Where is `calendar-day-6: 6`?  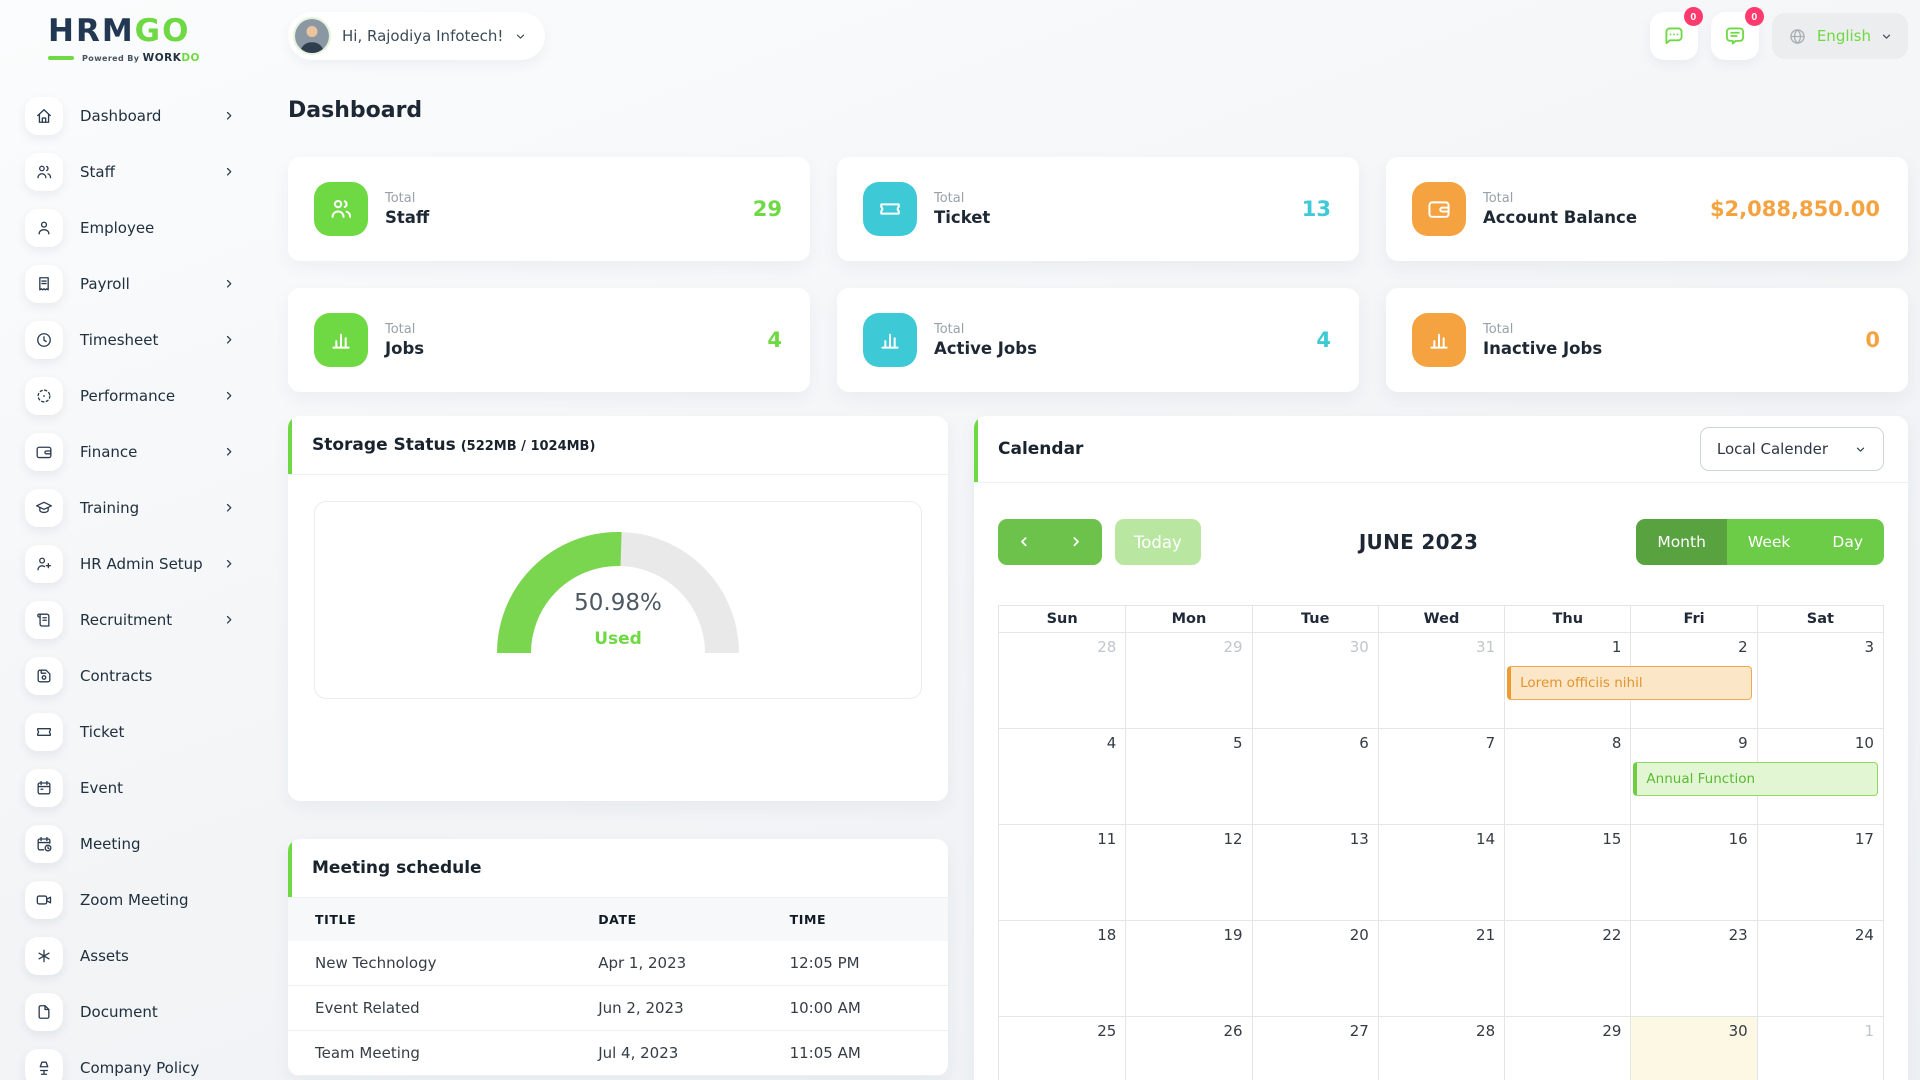 calendar-day-6: 6 is located at coordinates (1314, 776).